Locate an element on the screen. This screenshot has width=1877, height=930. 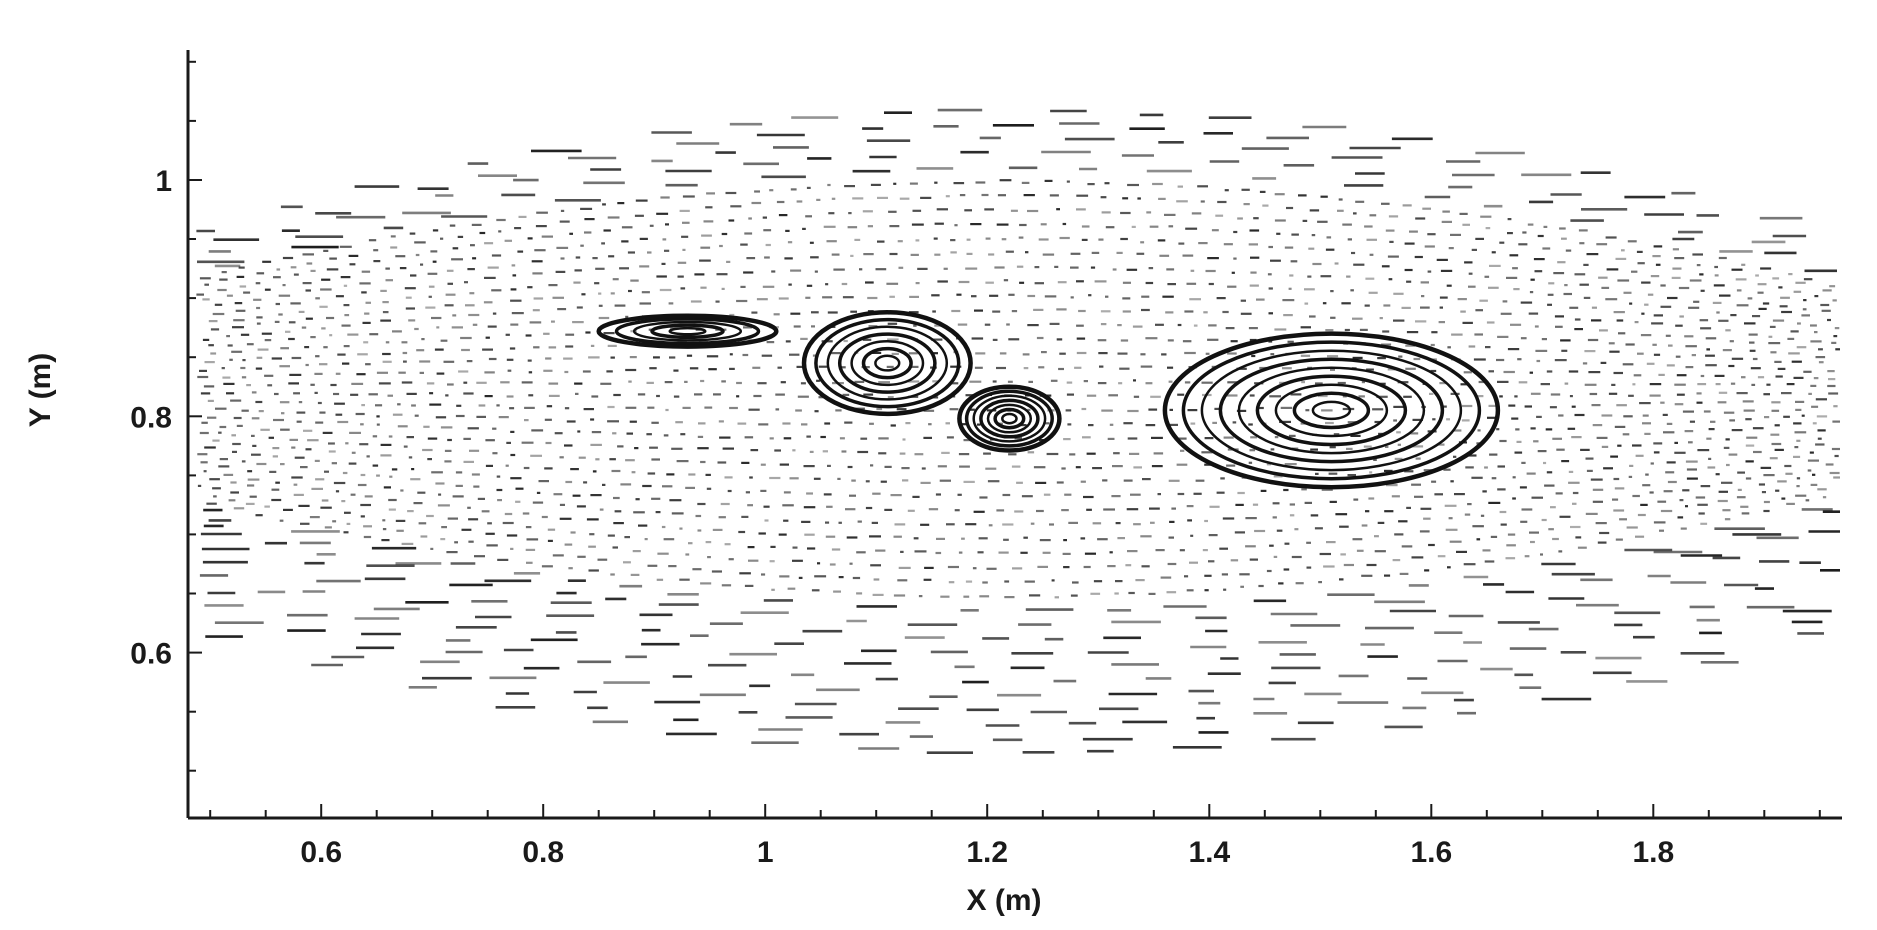
y-ticks: 0.6 0.8 1 is located at coordinates (166, 416).